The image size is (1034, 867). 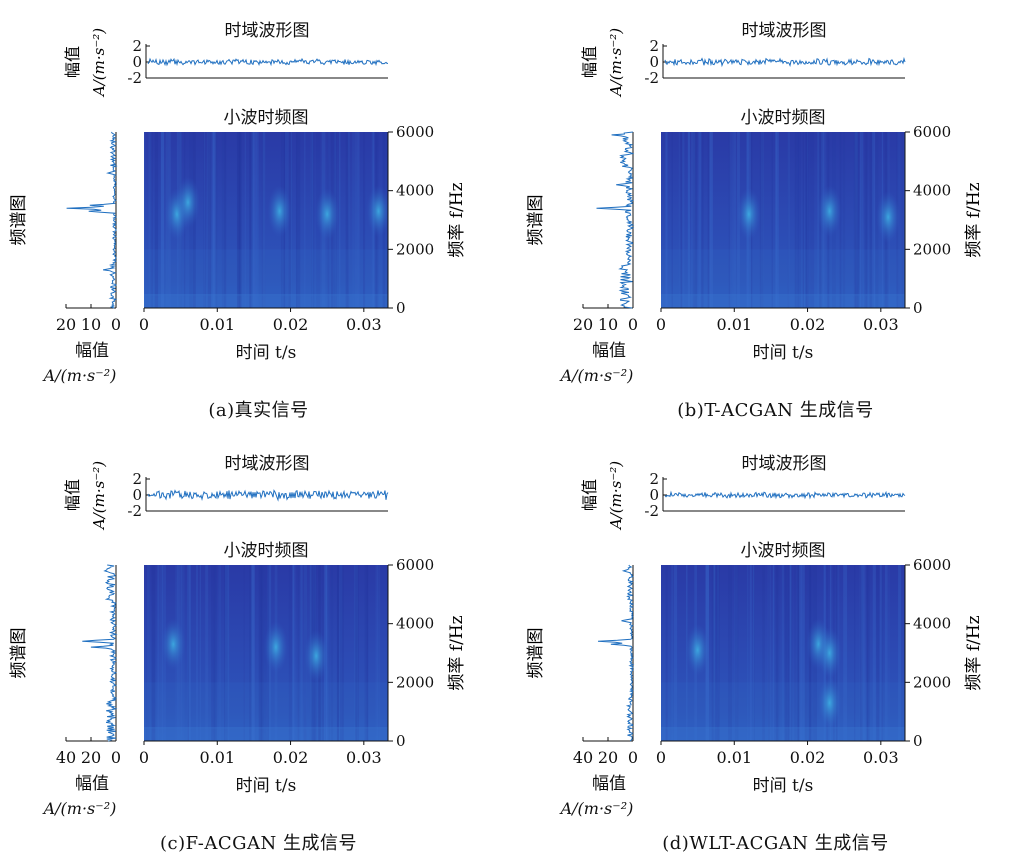 I want to click on time-waveform-title: 时域波形图, so click(x=267, y=31).